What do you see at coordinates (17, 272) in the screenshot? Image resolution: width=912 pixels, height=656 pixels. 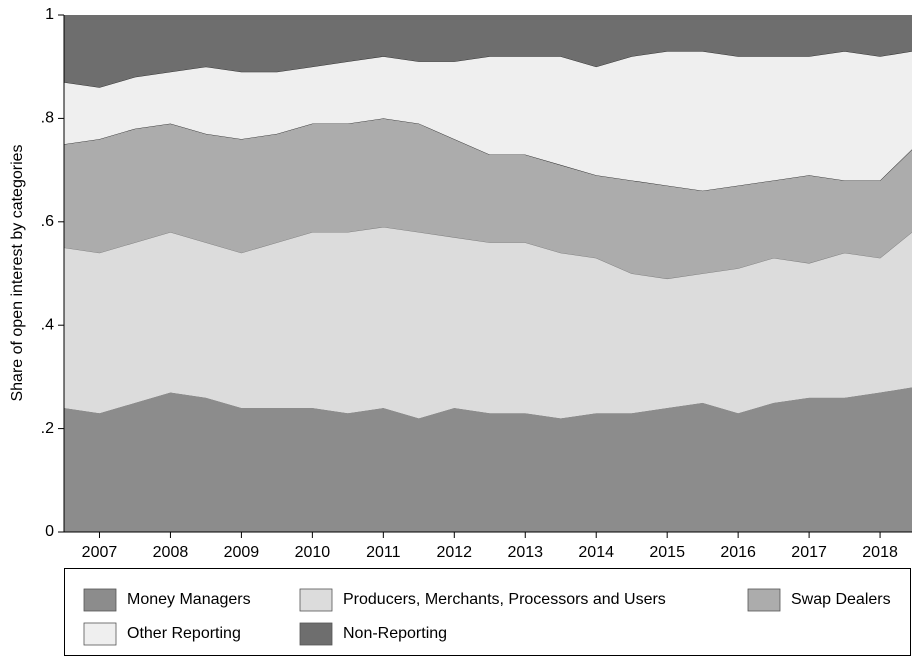 I see `y-axis-label: Share of open interest by categories` at bounding box center [17, 272].